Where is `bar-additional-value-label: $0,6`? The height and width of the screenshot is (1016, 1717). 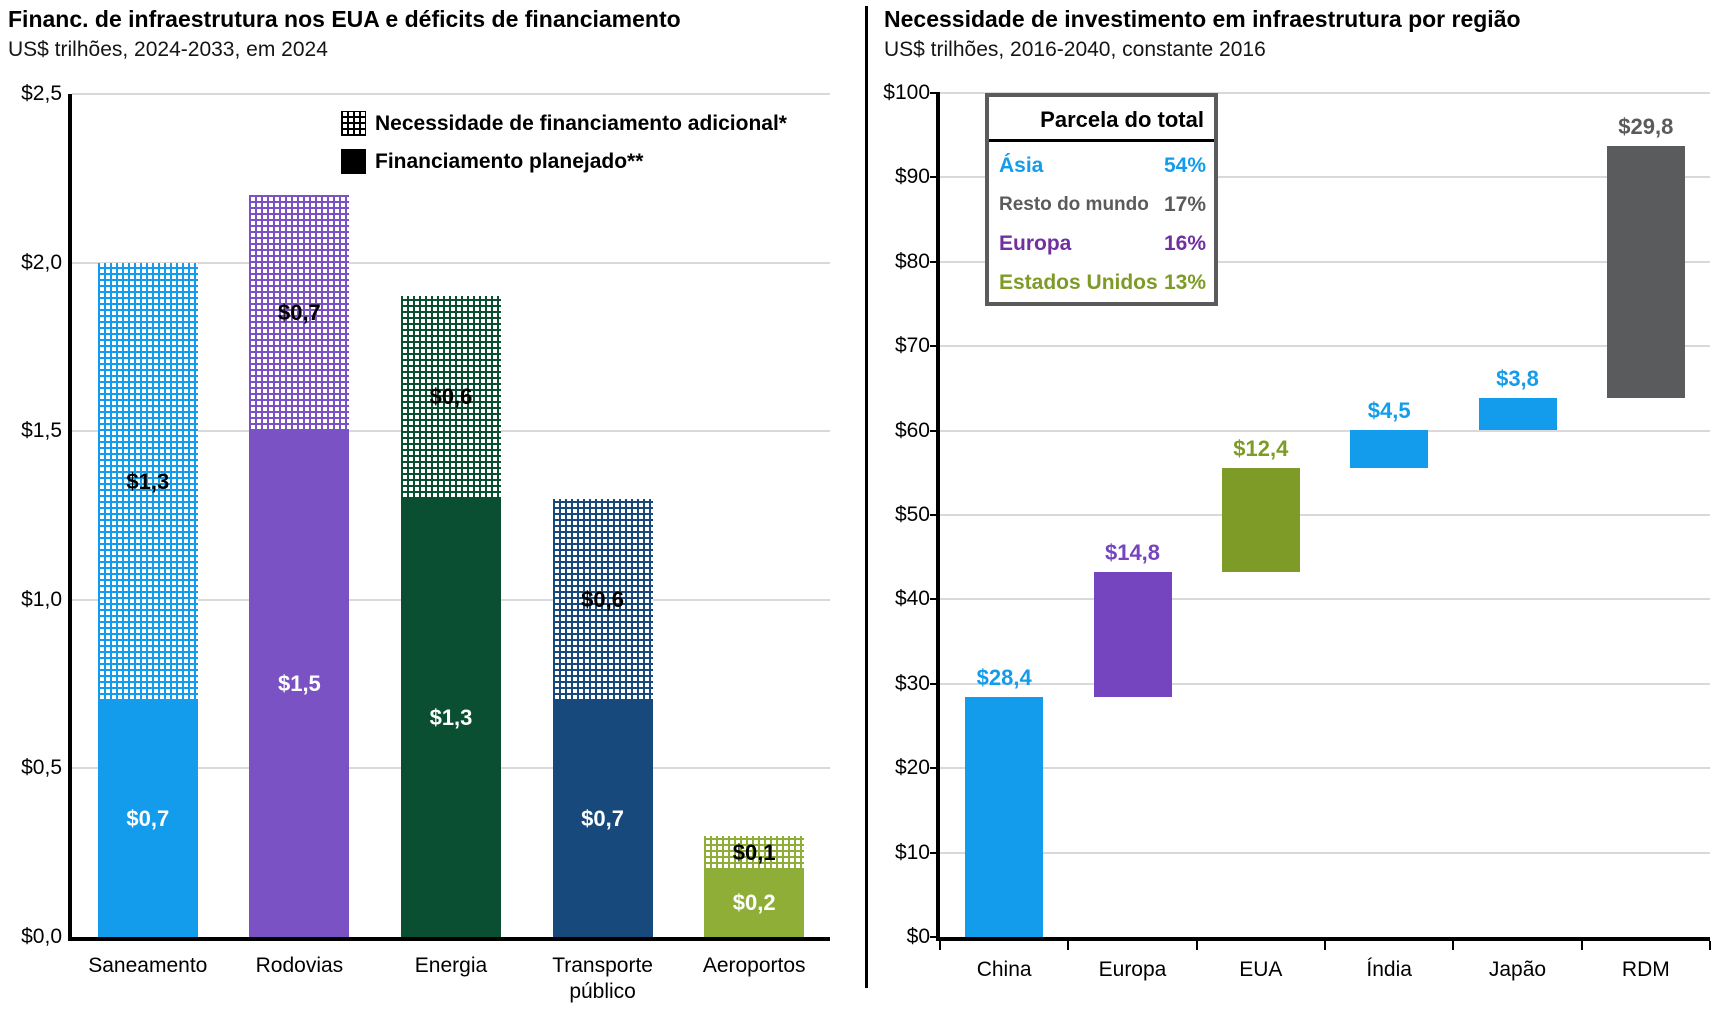 bar-additional-value-label: $0,6 is located at coordinates (451, 397).